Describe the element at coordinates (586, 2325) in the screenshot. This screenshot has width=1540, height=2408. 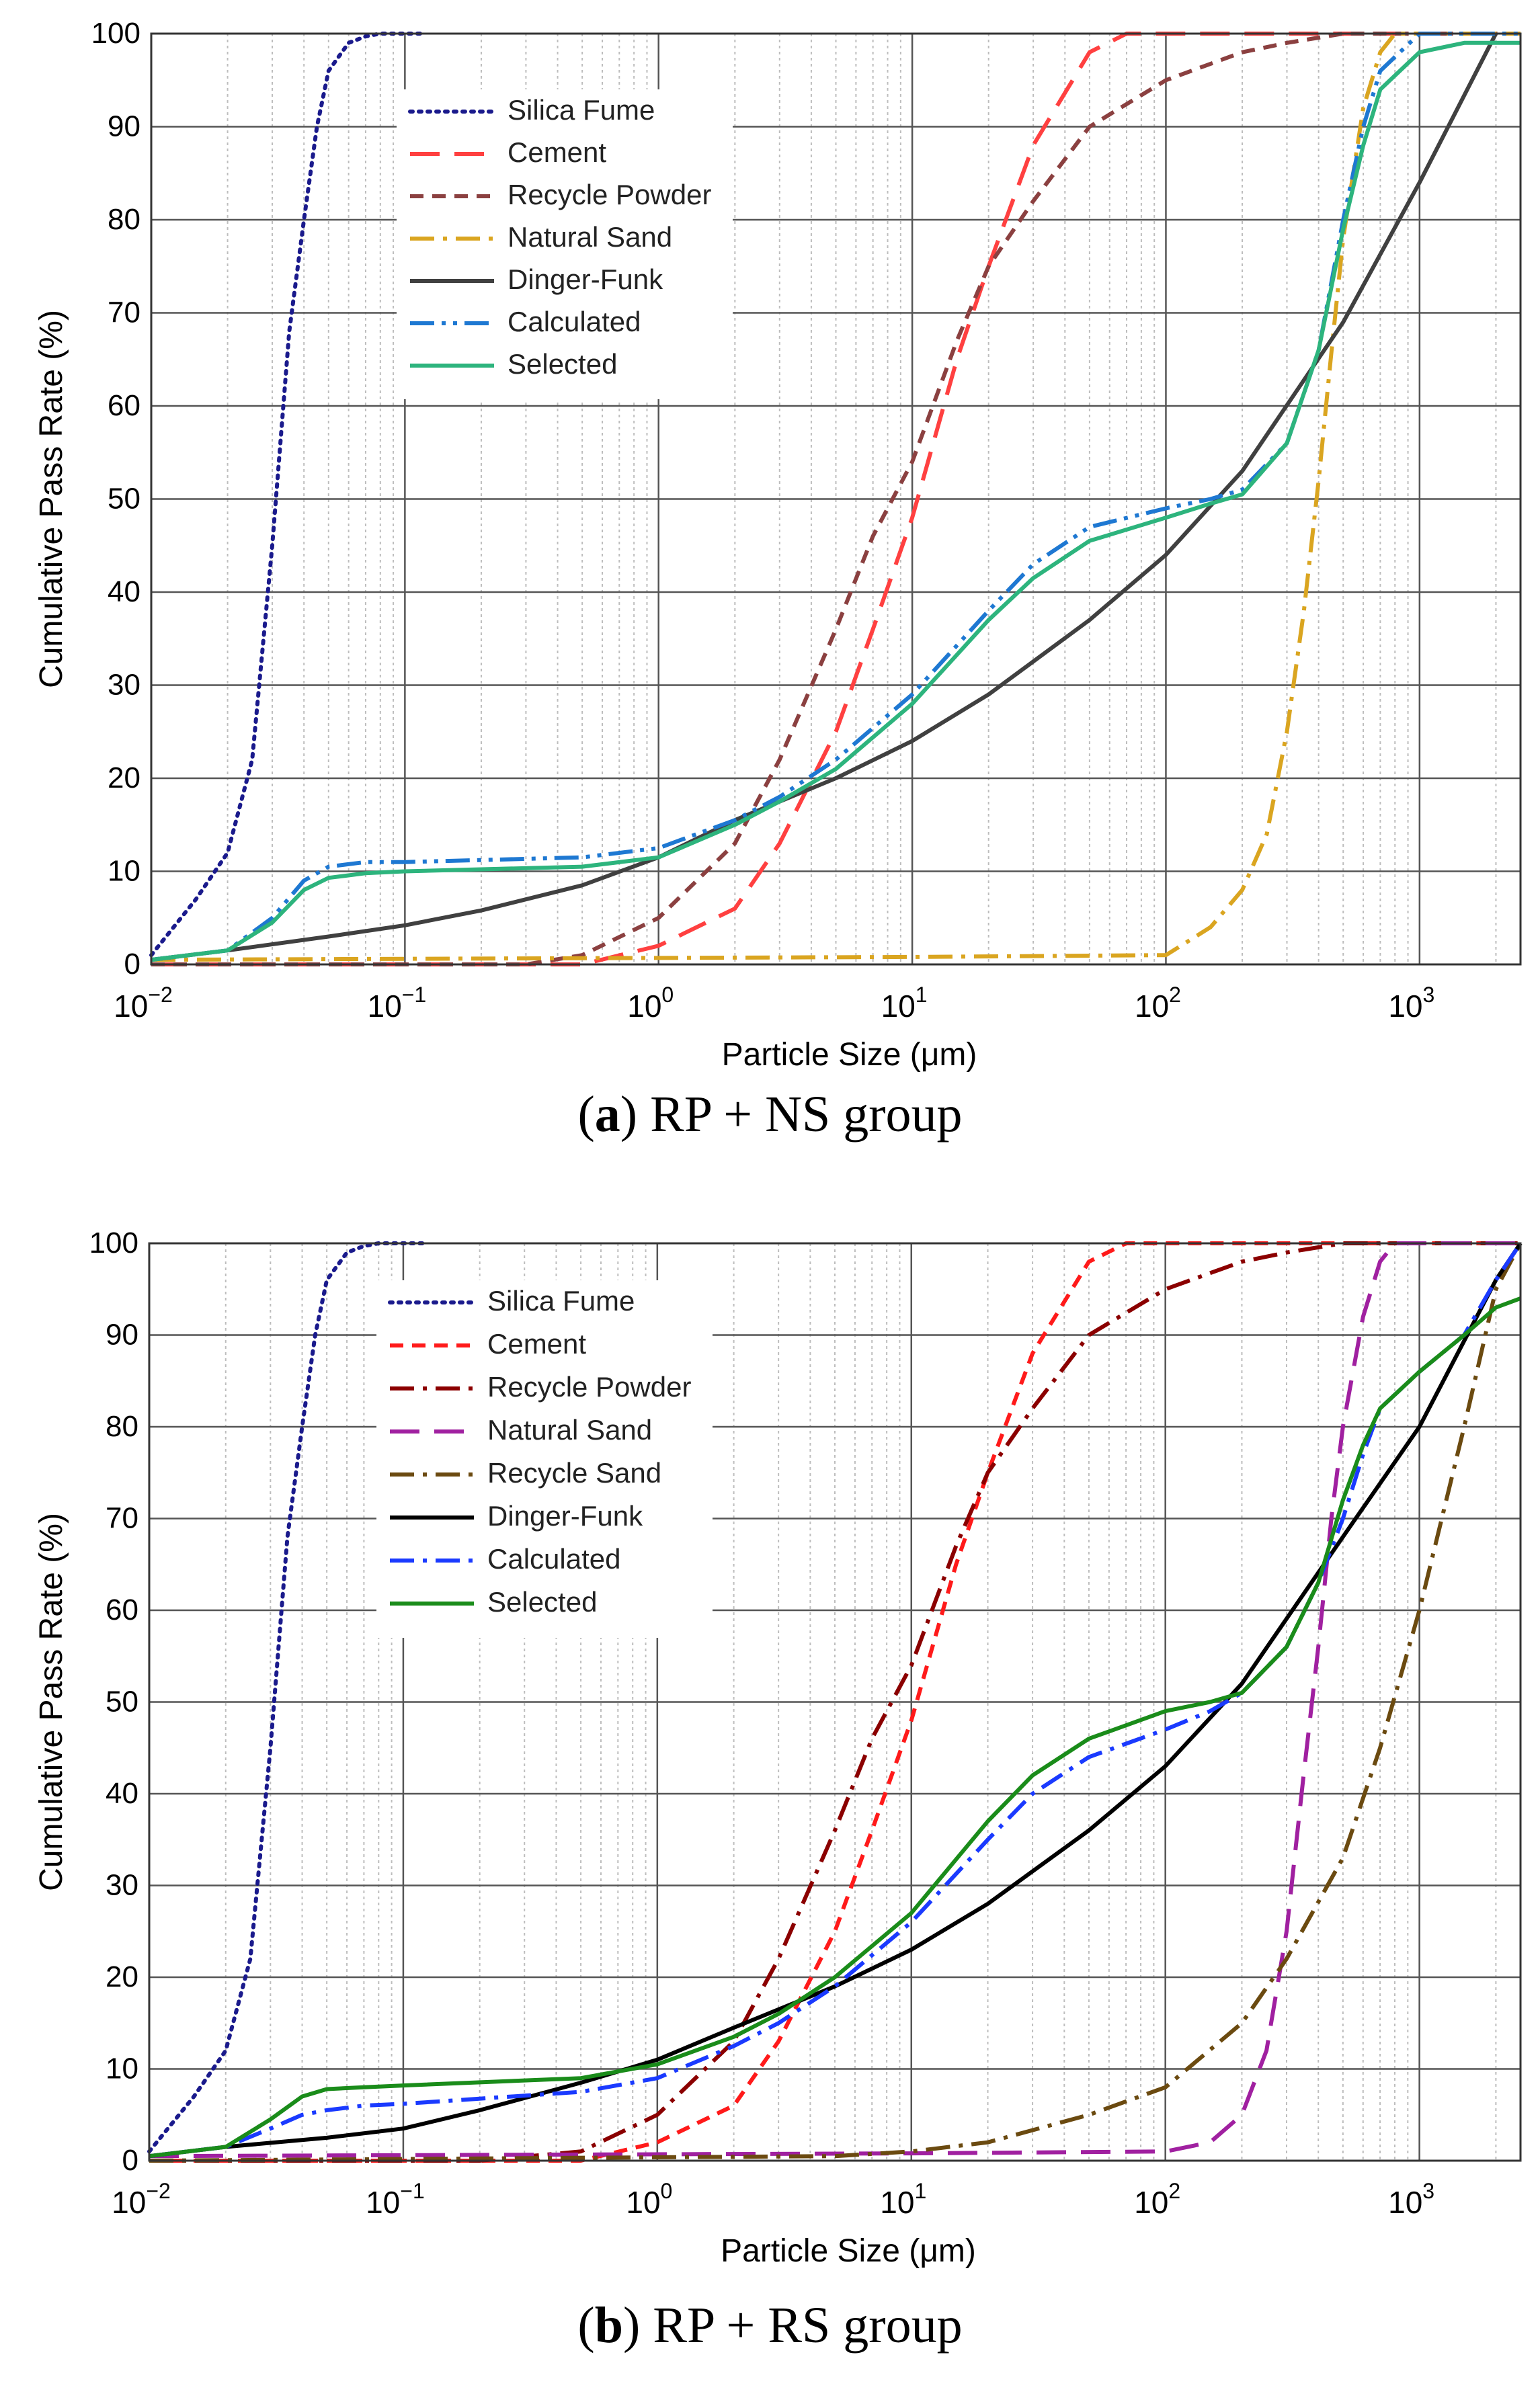
I see `caption-b-open: (` at that location.